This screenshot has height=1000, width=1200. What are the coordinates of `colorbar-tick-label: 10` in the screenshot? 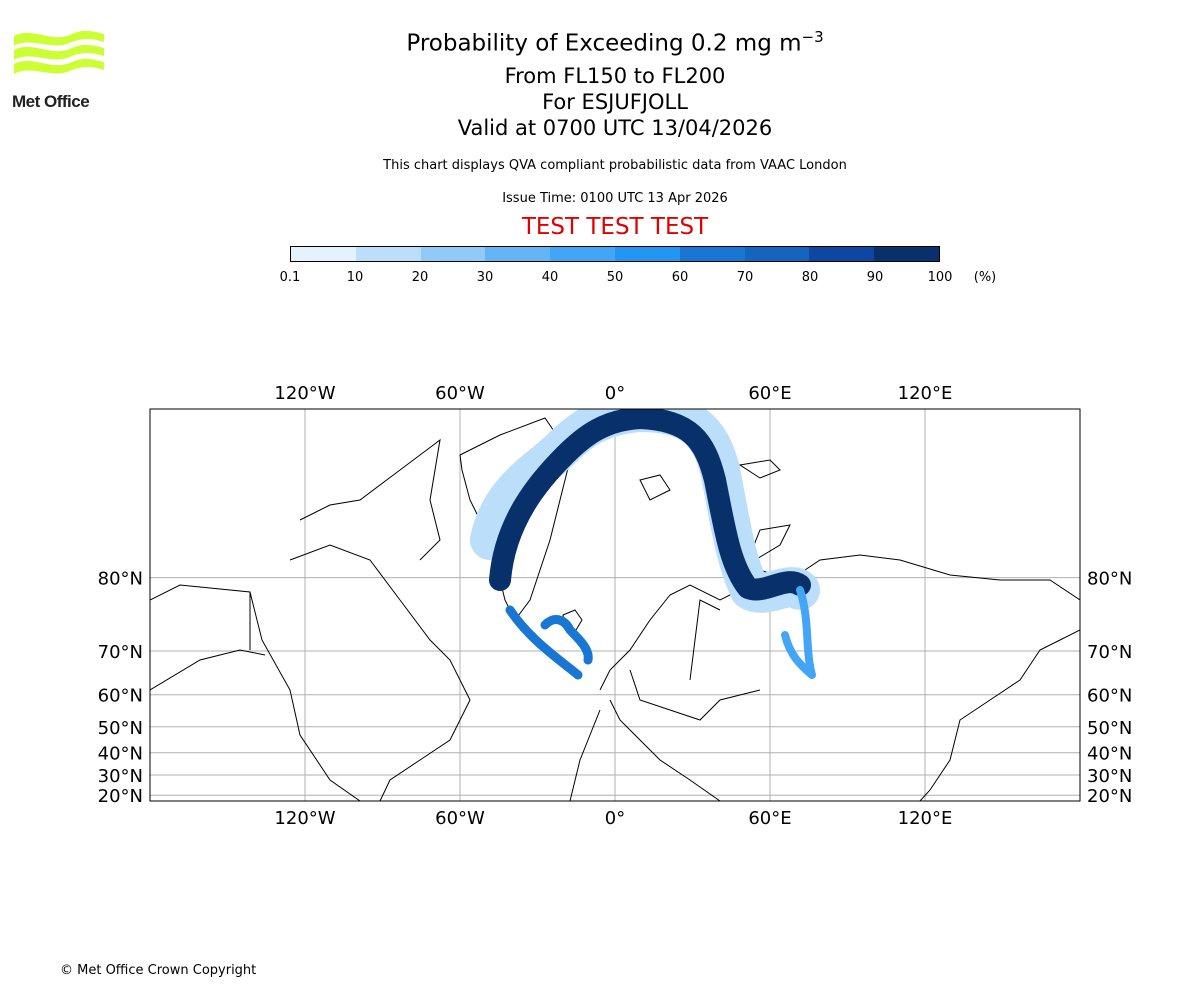 It's located at (355, 277).